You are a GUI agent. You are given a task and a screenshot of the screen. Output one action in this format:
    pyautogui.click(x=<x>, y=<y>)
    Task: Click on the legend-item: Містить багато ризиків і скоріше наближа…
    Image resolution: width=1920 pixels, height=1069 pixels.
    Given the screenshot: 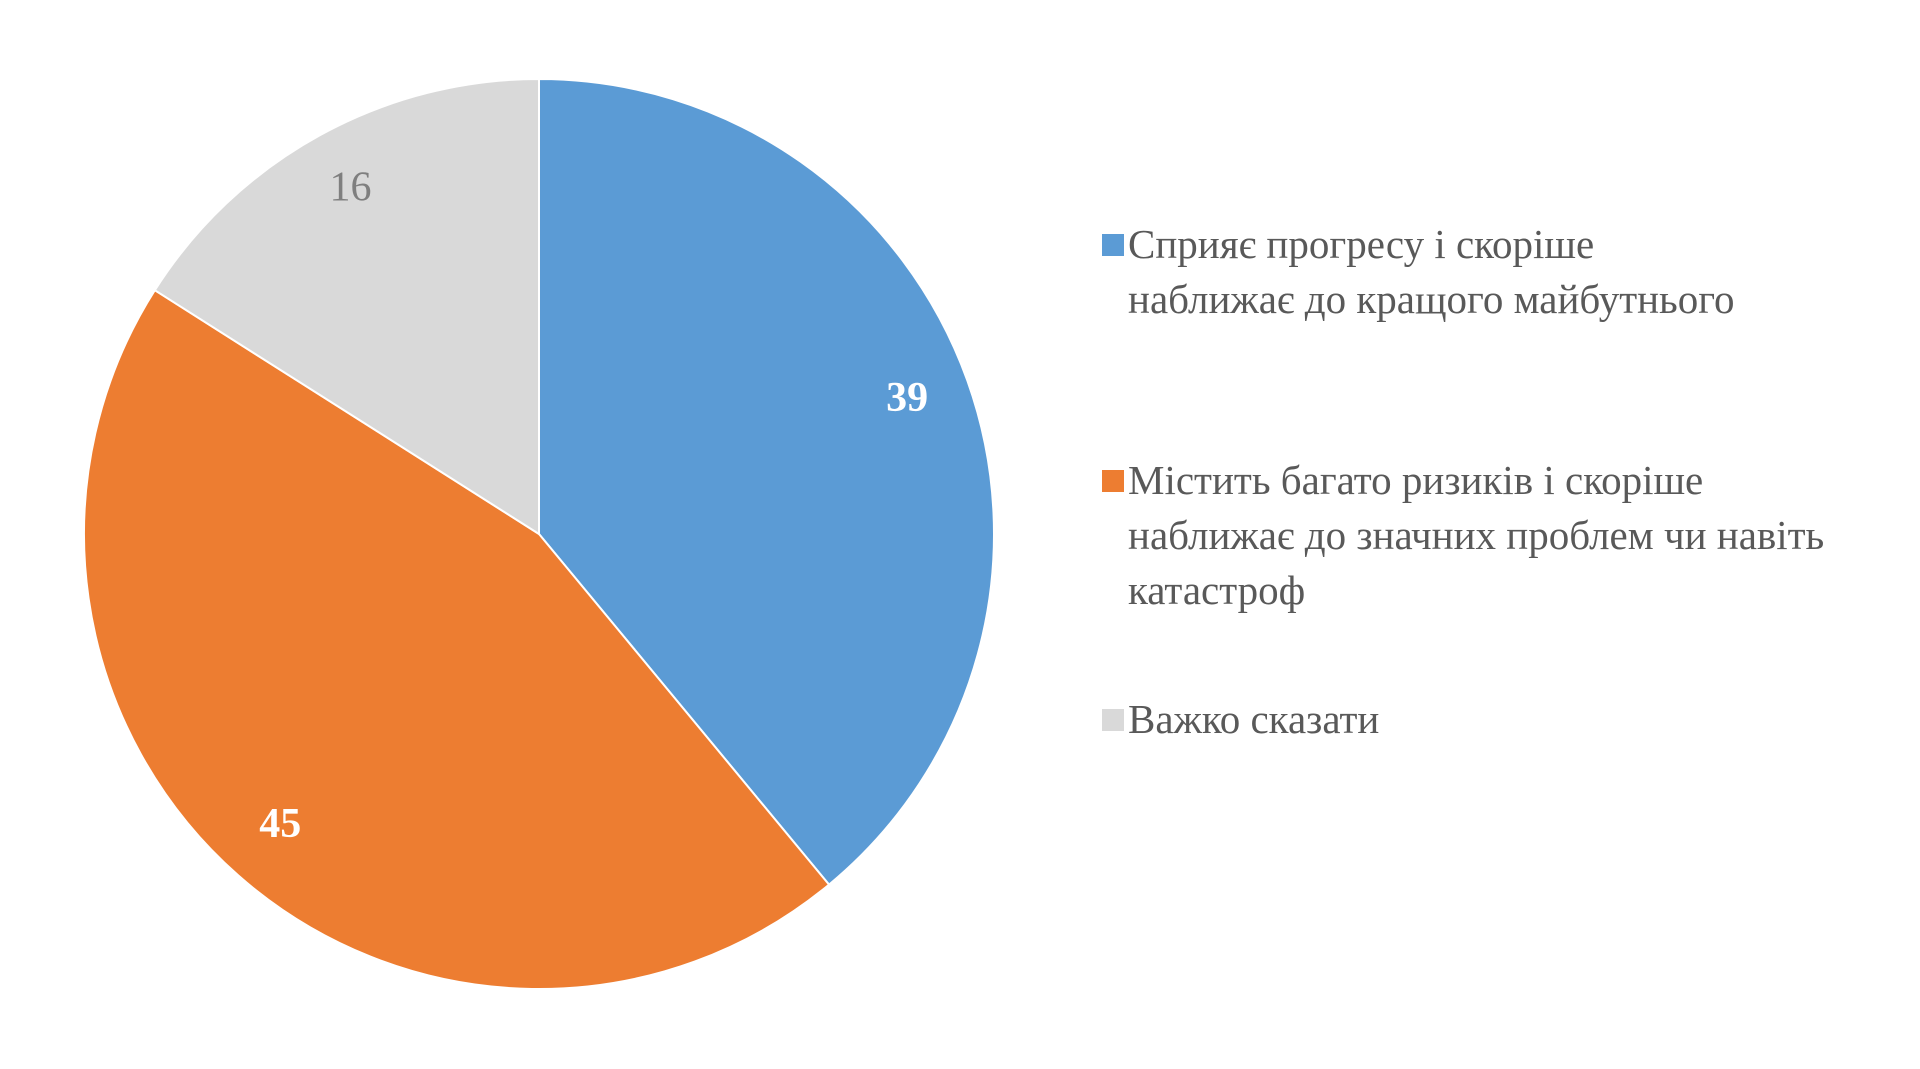 What is the action you would take?
    pyautogui.click(x=1485, y=535)
    